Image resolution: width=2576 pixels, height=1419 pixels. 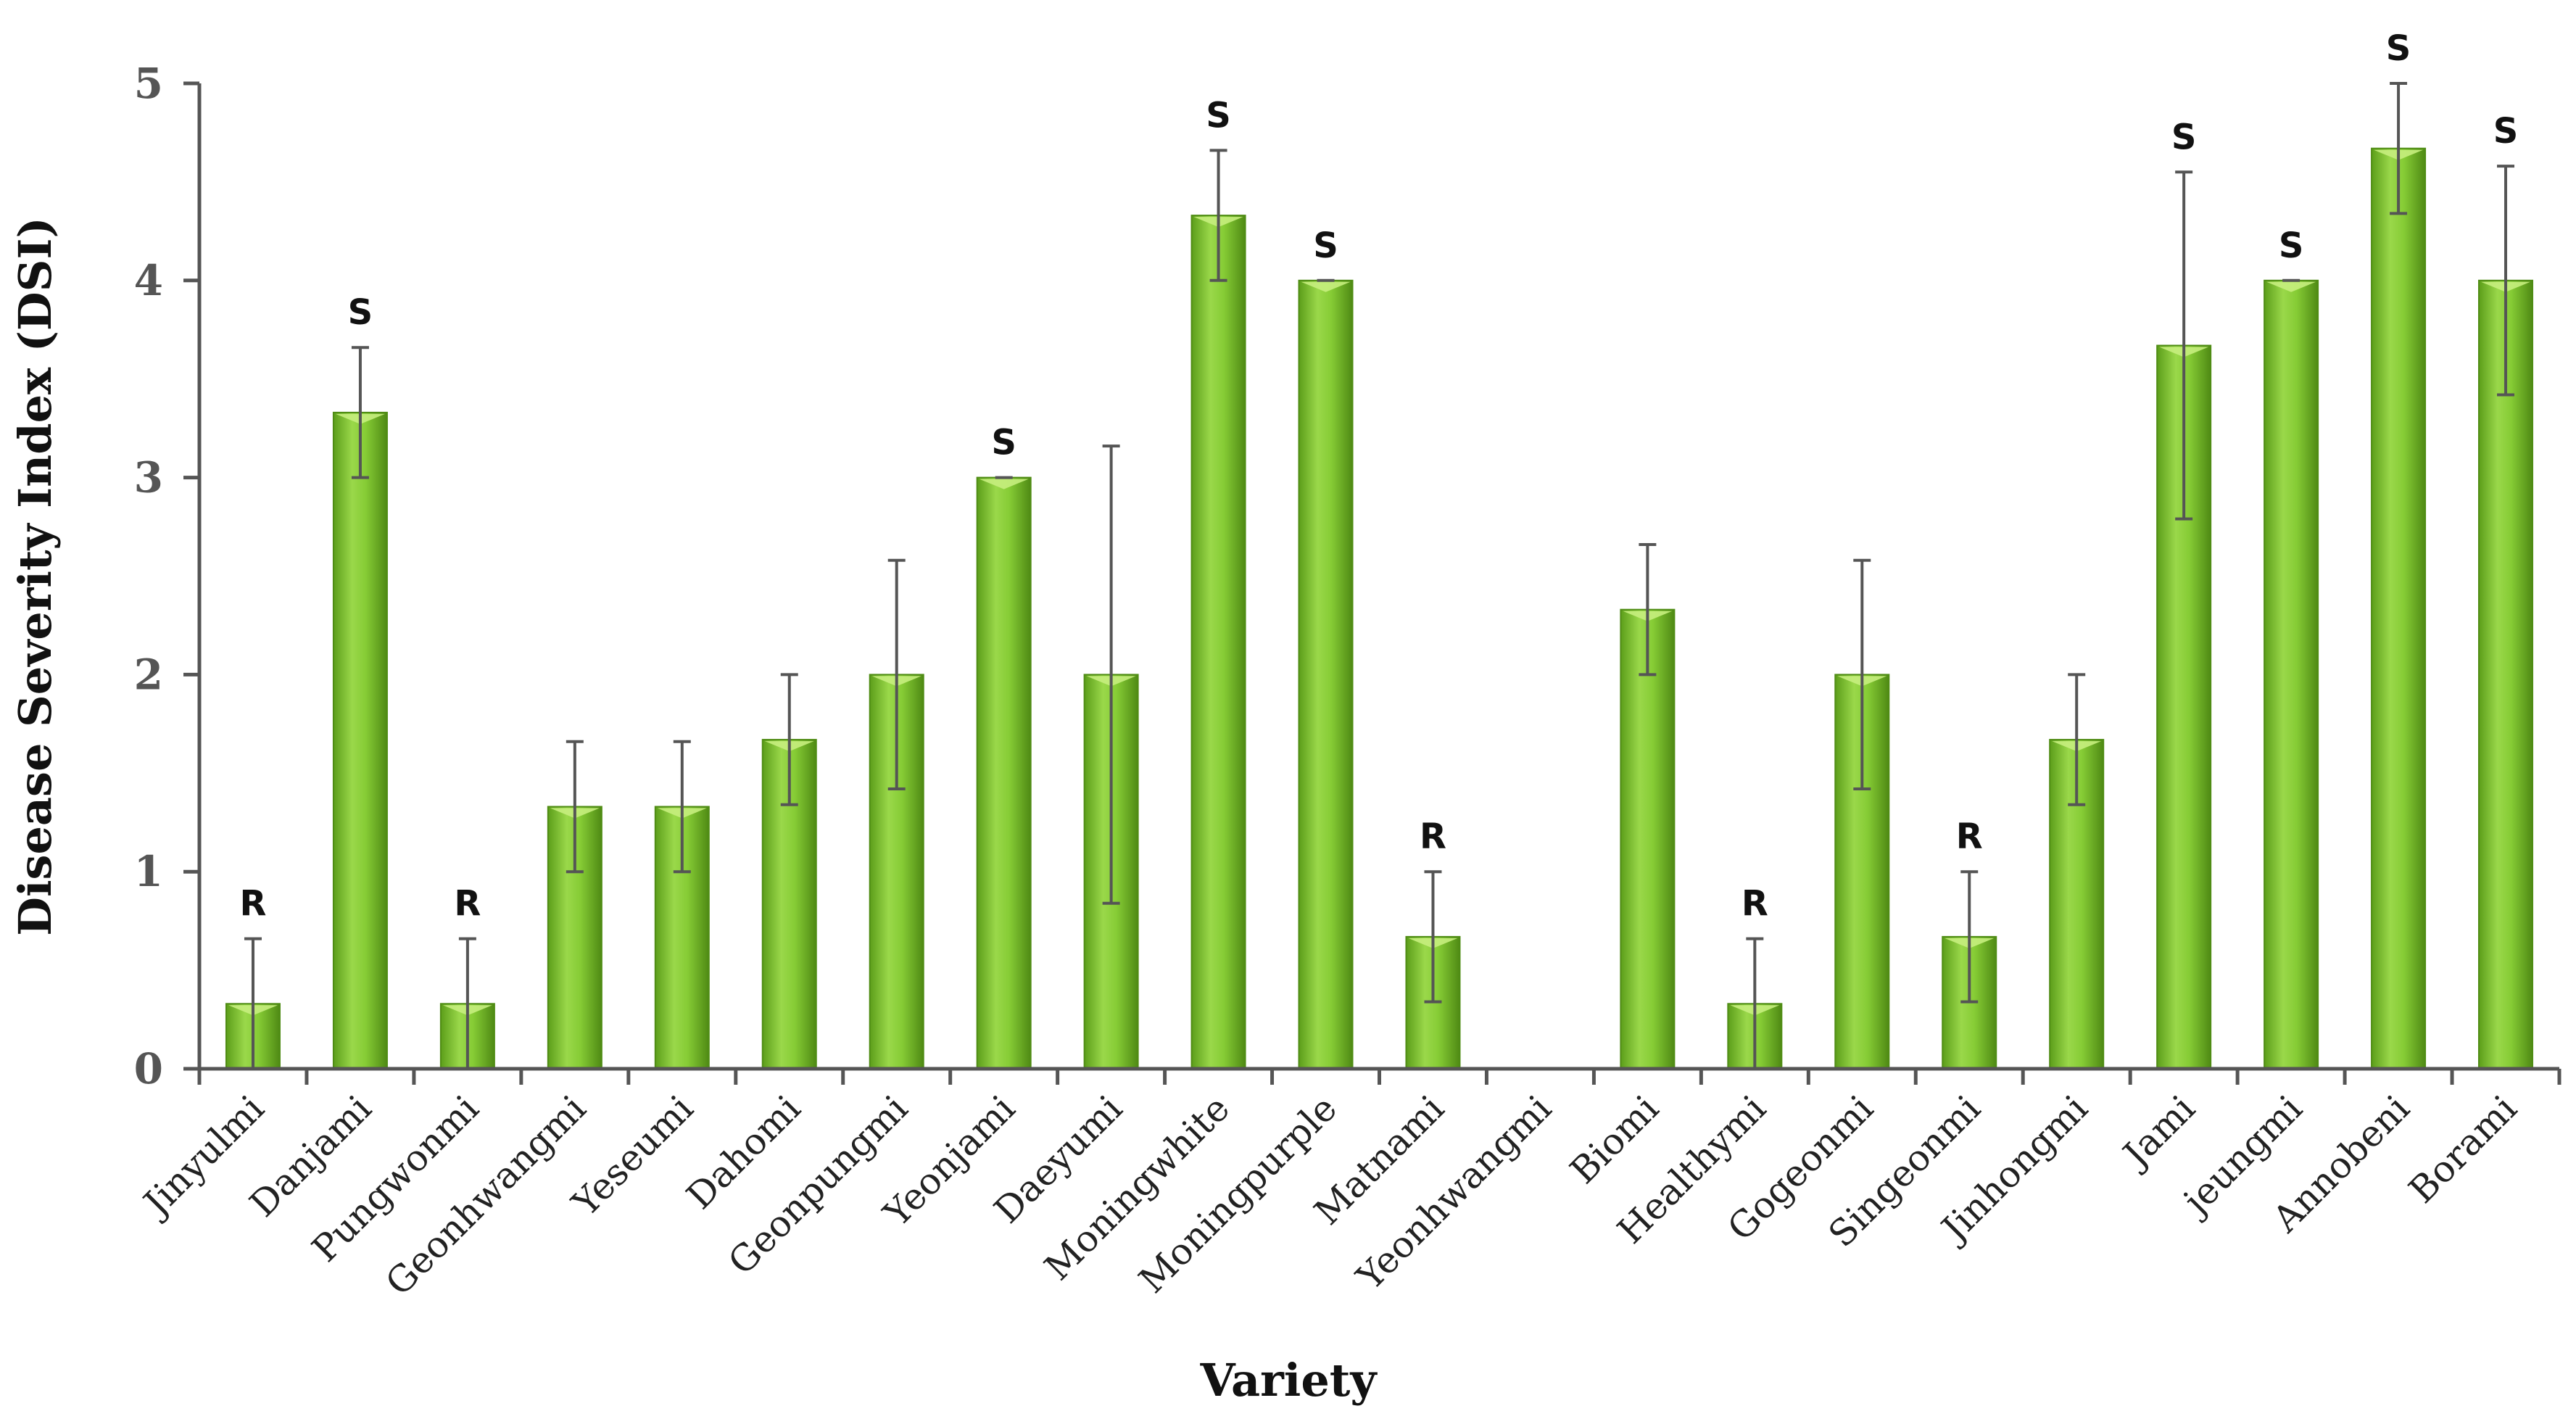 I want to click on x-tick-label: Geonhwangmi, so click(x=486, y=1195).